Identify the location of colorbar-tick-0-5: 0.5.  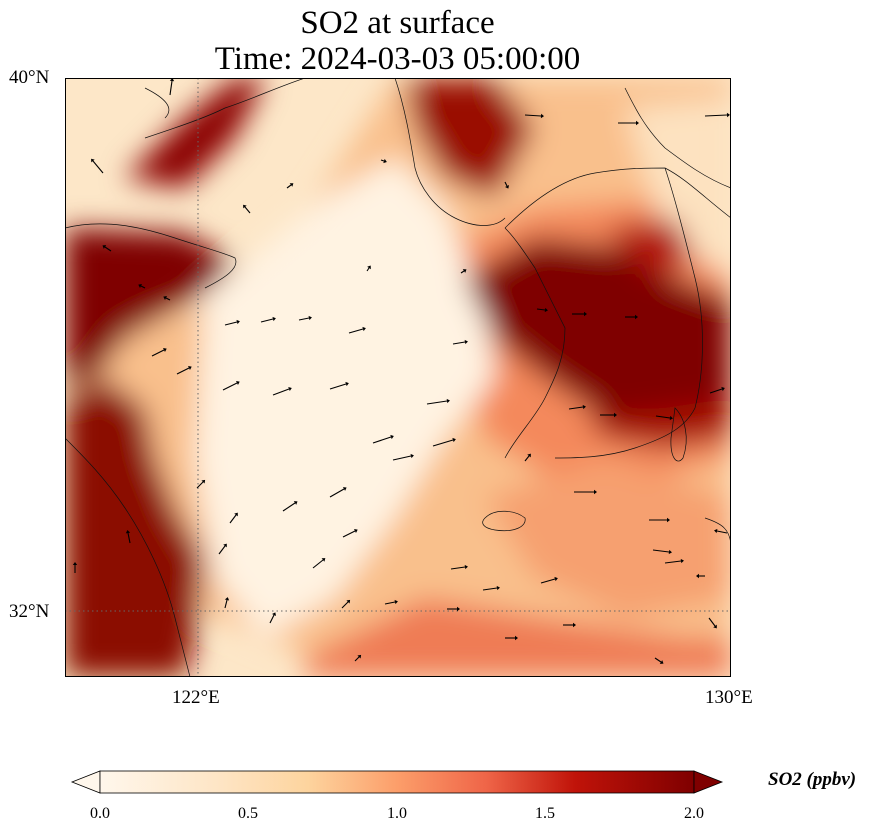
(248, 813).